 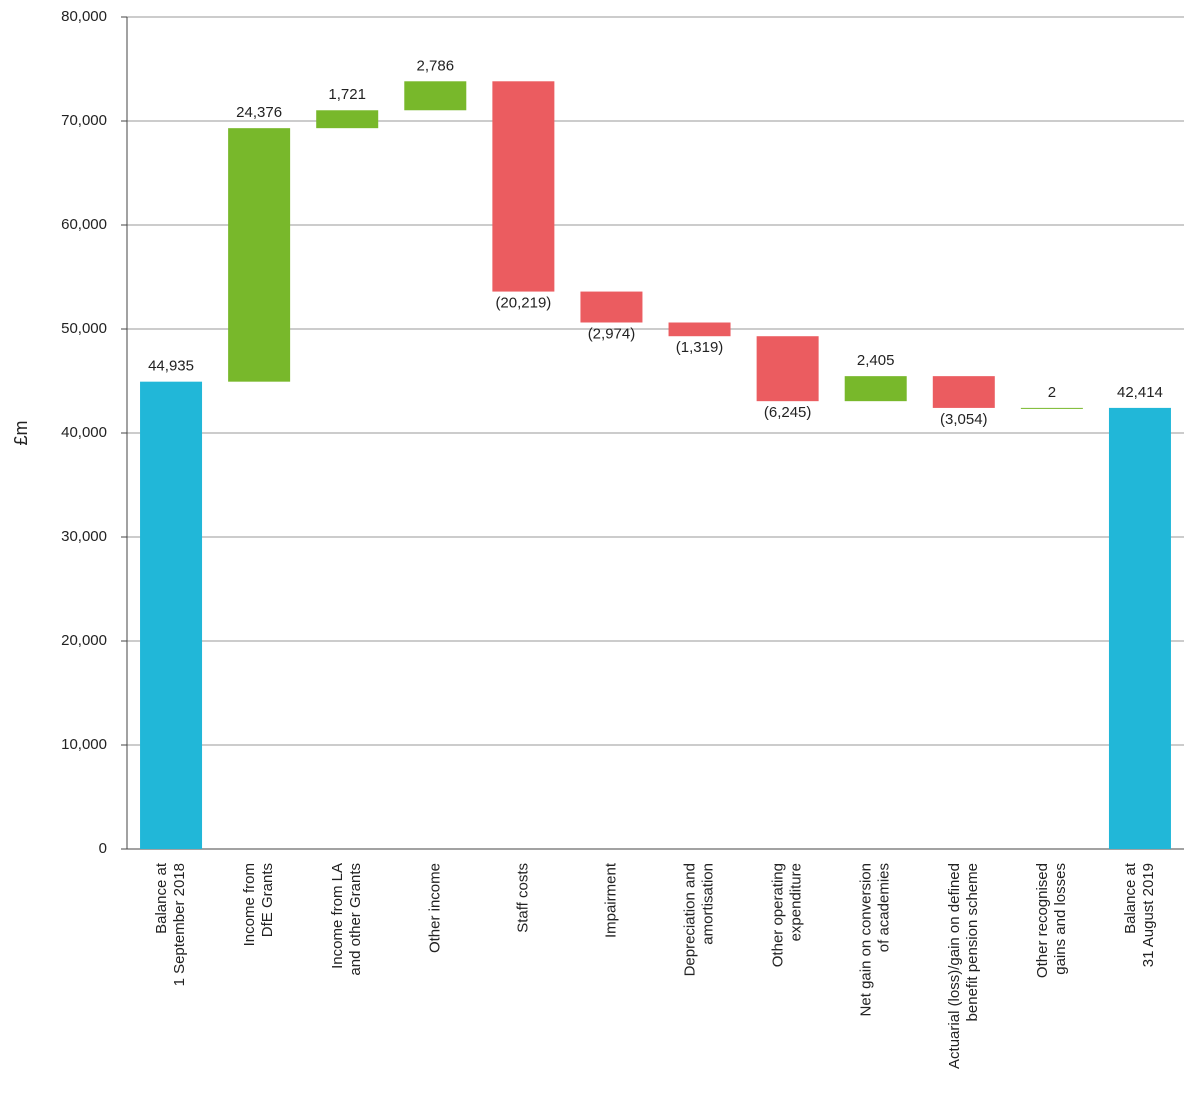 I want to click on value-label: 2,405, so click(x=876, y=360).